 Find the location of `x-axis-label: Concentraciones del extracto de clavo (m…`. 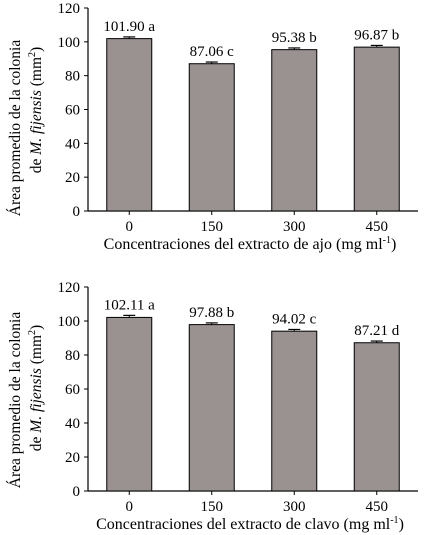

x-axis-label: Concentraciones del extracto de clavo (m… is located at coordinates (250, 524).